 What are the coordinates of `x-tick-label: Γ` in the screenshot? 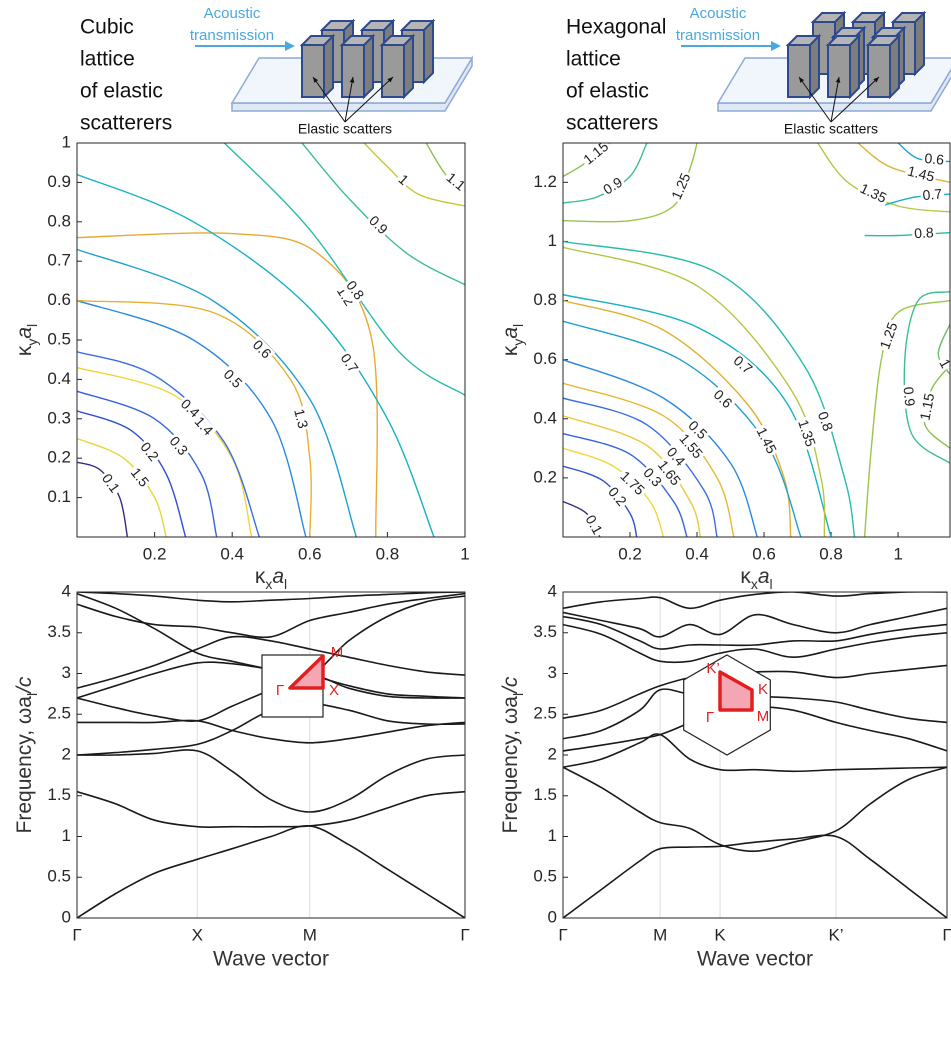 It's located at (76, 934).